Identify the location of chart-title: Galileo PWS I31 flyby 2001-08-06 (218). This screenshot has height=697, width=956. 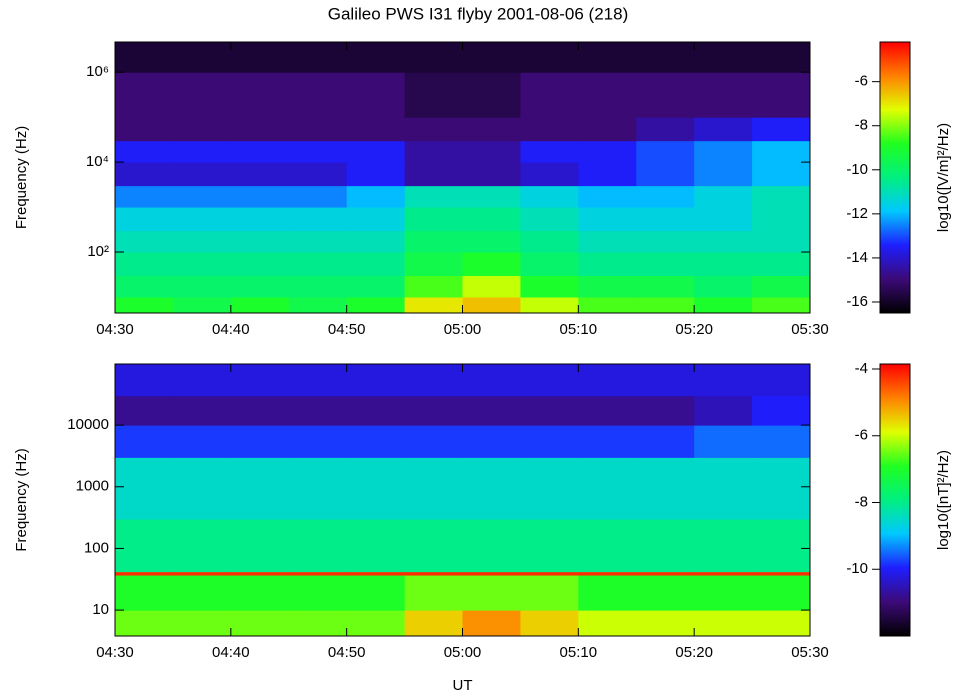
(478, 13).